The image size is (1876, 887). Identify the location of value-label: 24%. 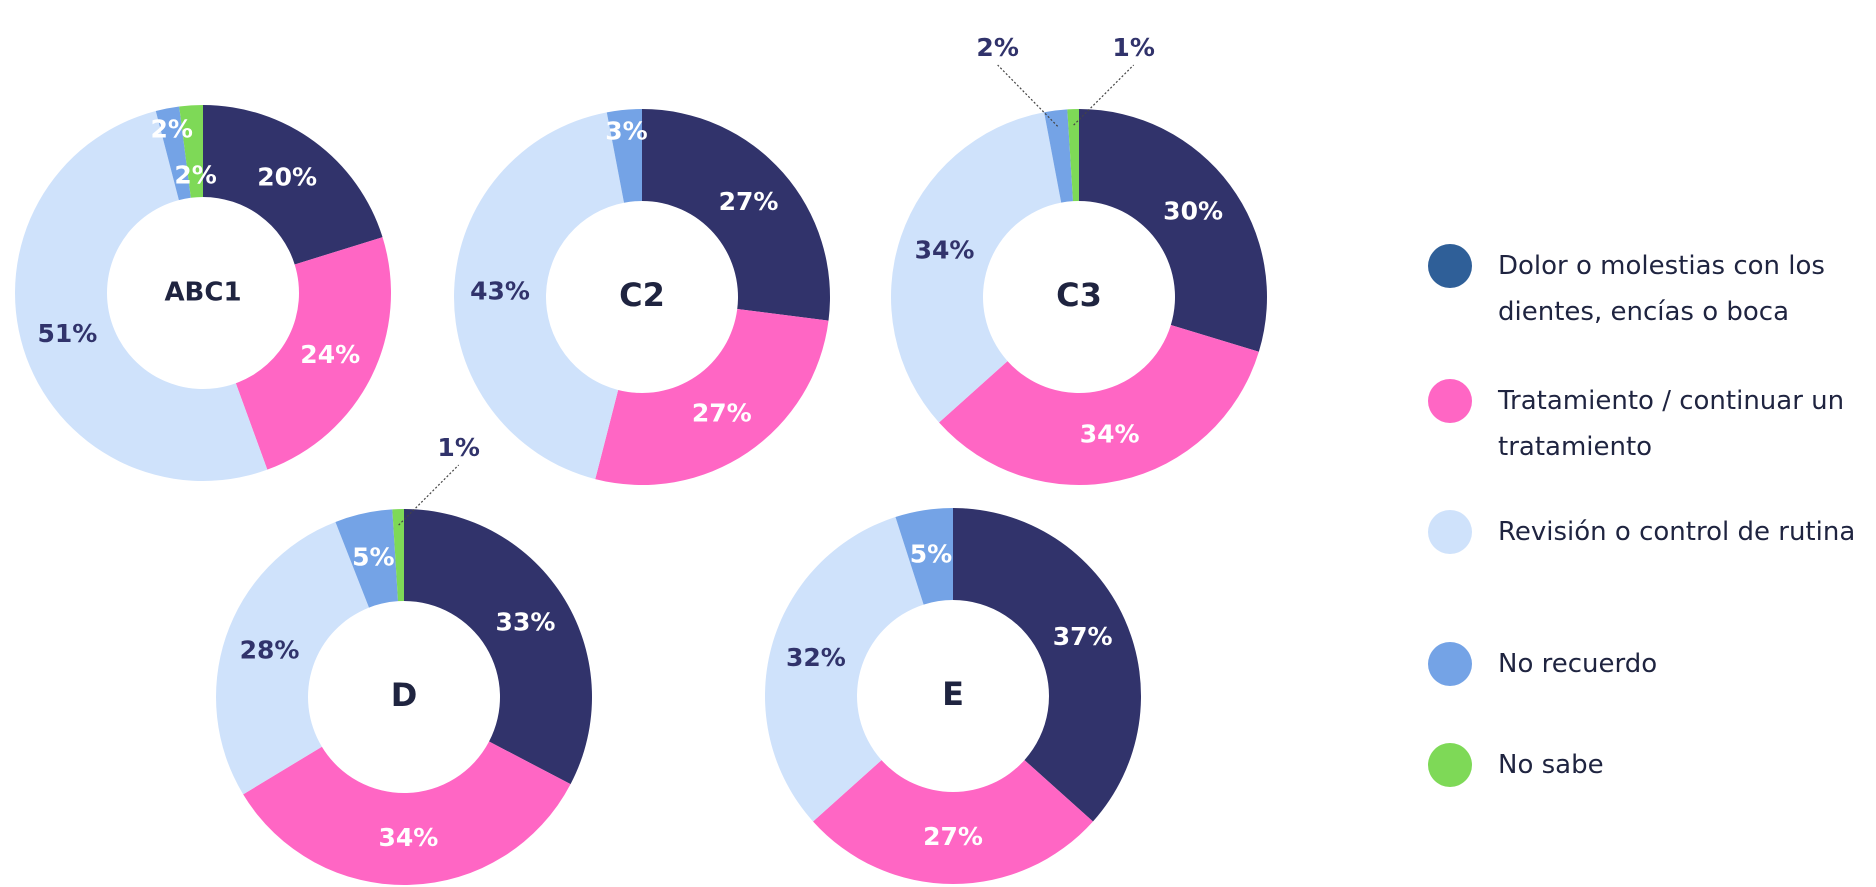
(330, 354).